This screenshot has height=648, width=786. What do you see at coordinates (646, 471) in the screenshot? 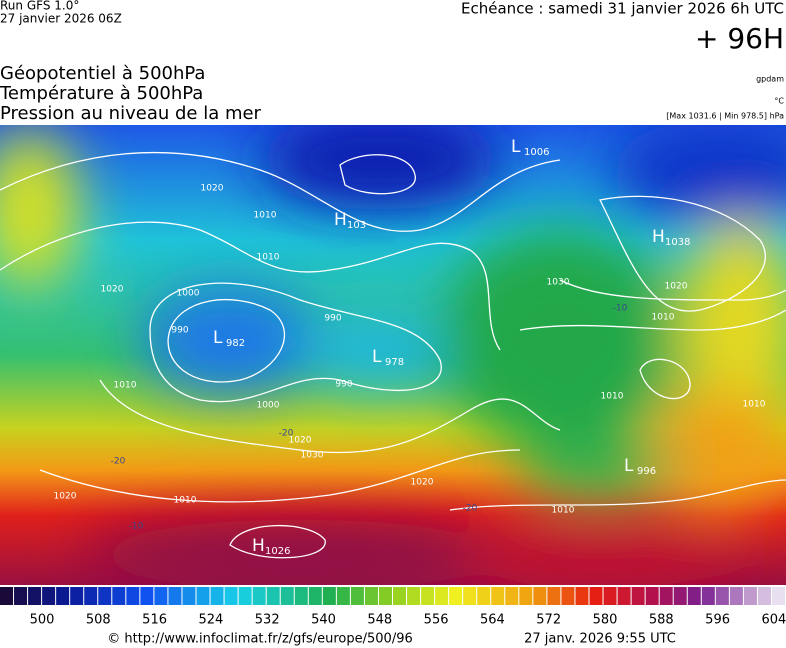
I see `pressure-center-value: 996` at bounding box center [646, 471].